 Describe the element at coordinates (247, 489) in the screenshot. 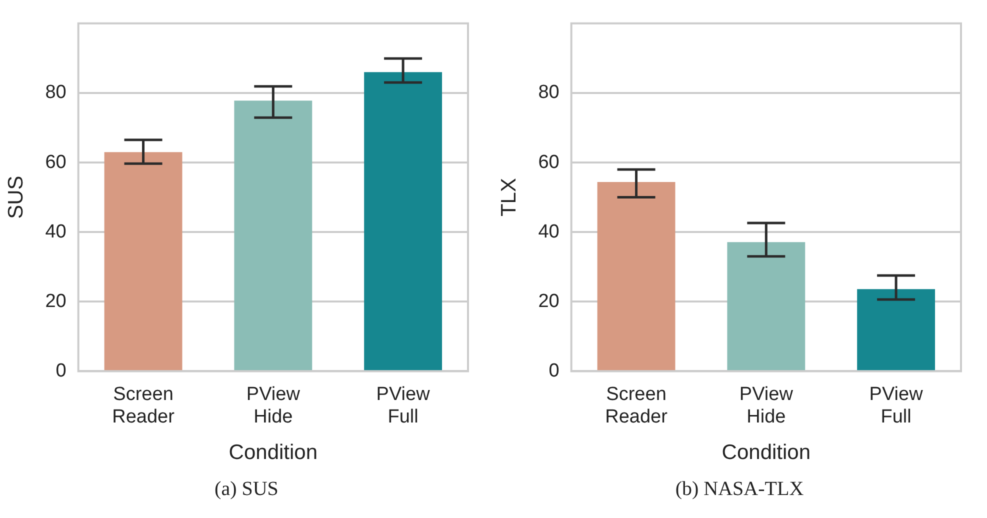

I see `text: (a) SUS` at that location.